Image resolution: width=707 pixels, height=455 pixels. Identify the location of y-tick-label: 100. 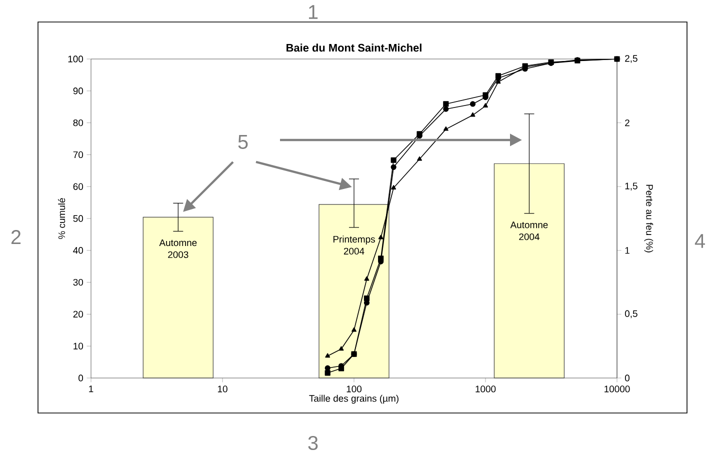
(76, 59).